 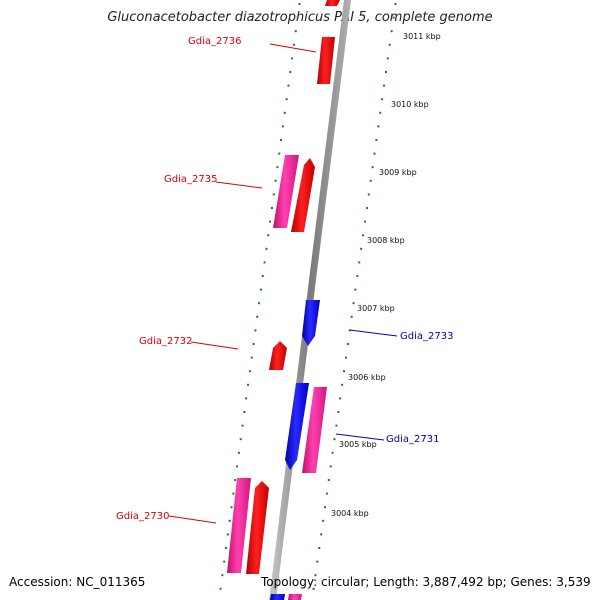 I want to click on gene-gdia-2731a, so click(x=297, y=426).